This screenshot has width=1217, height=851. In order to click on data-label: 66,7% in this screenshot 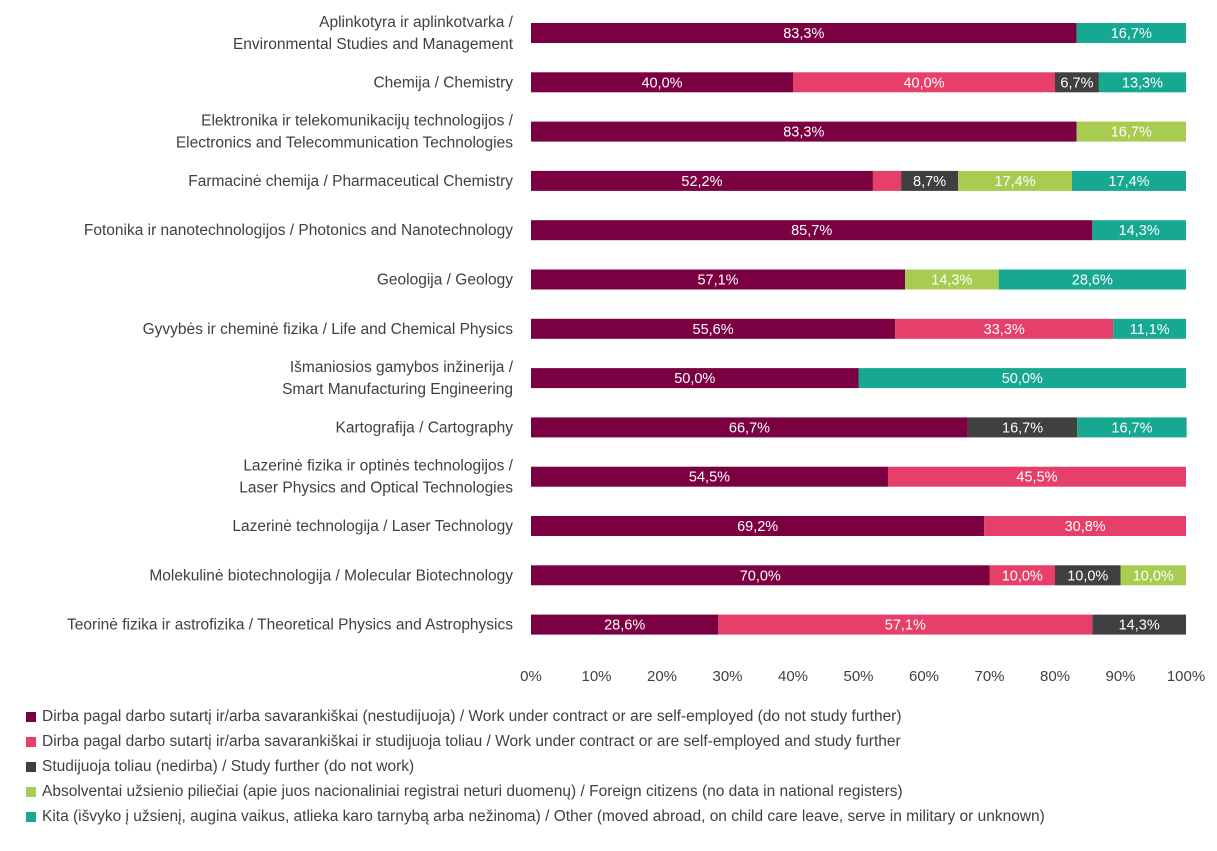, I will do `click(749, 428)`.